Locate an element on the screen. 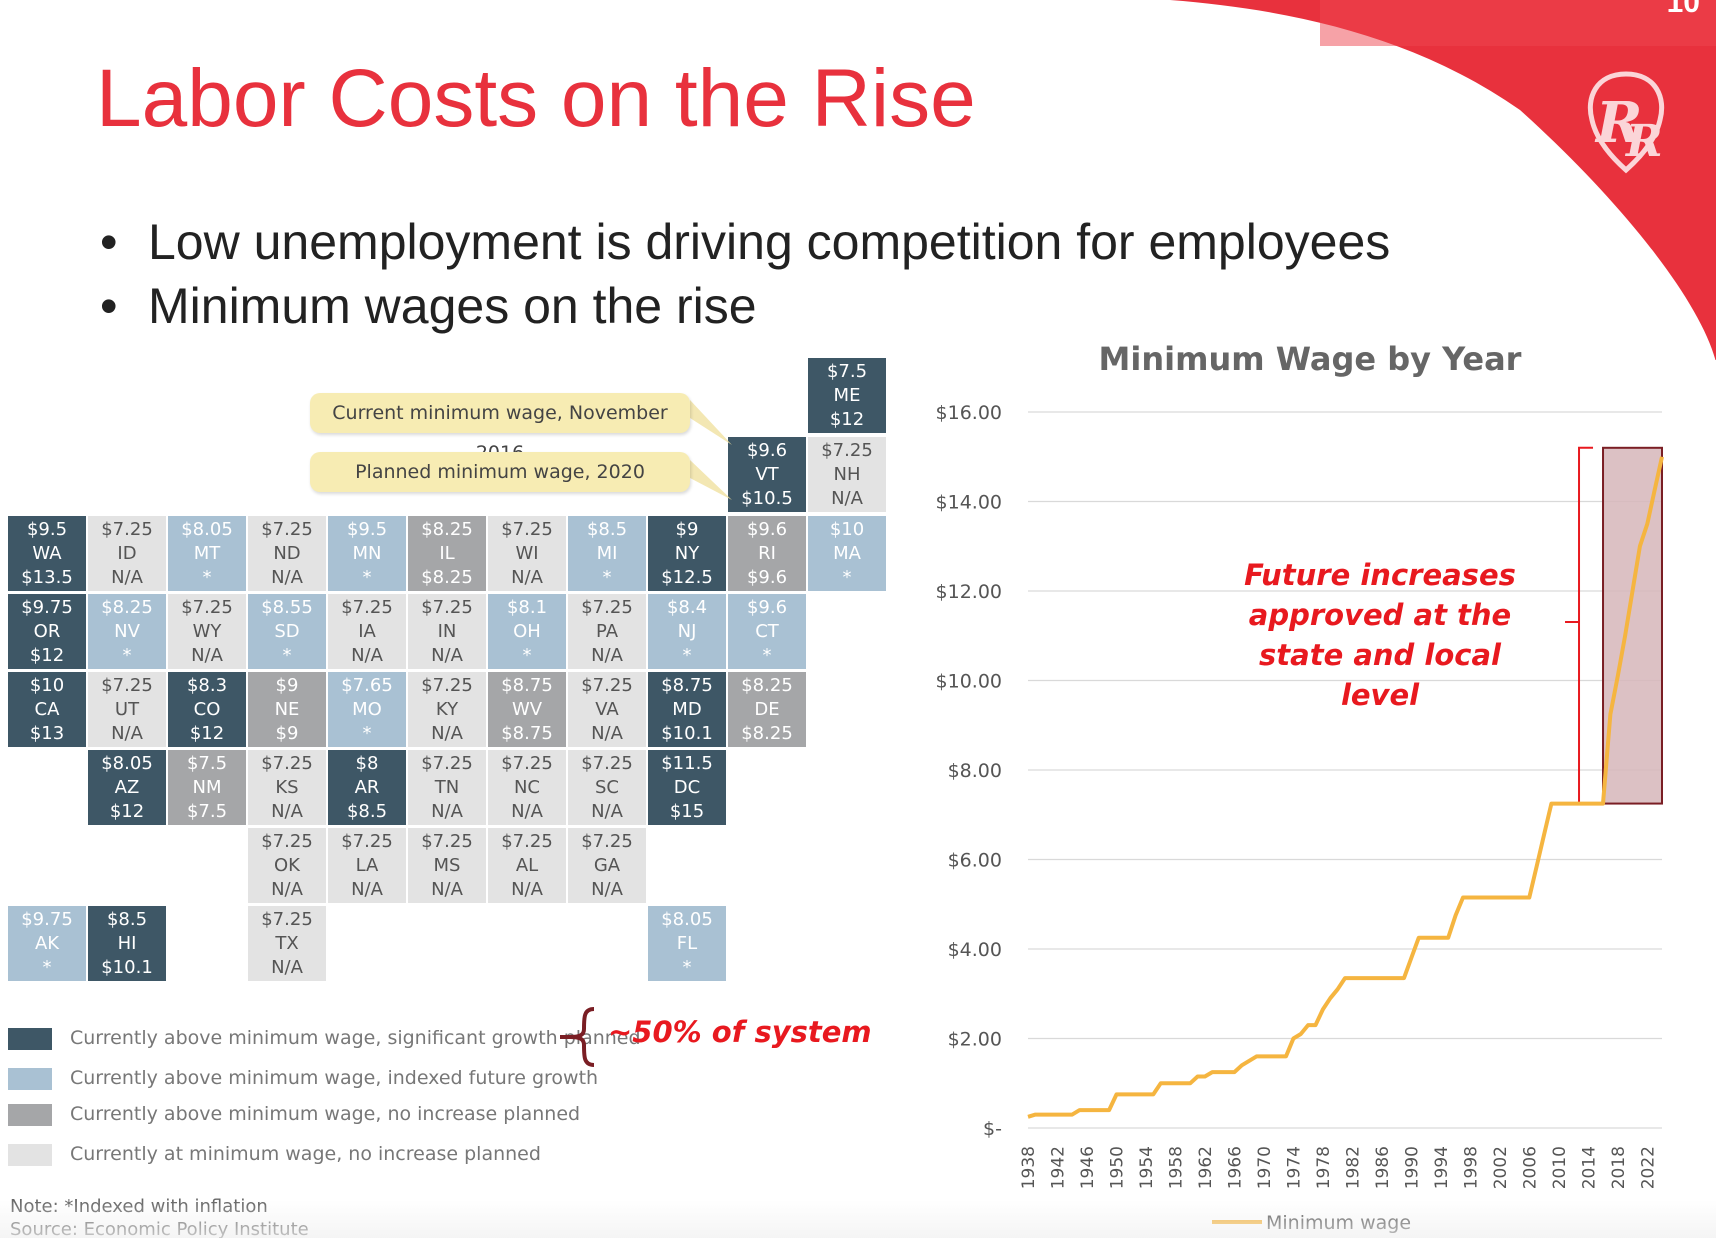 Image resolution: width=1716 pixels, height=1238 pixels. state-tile-current: $7.65 is located at coordinates (367, 685).